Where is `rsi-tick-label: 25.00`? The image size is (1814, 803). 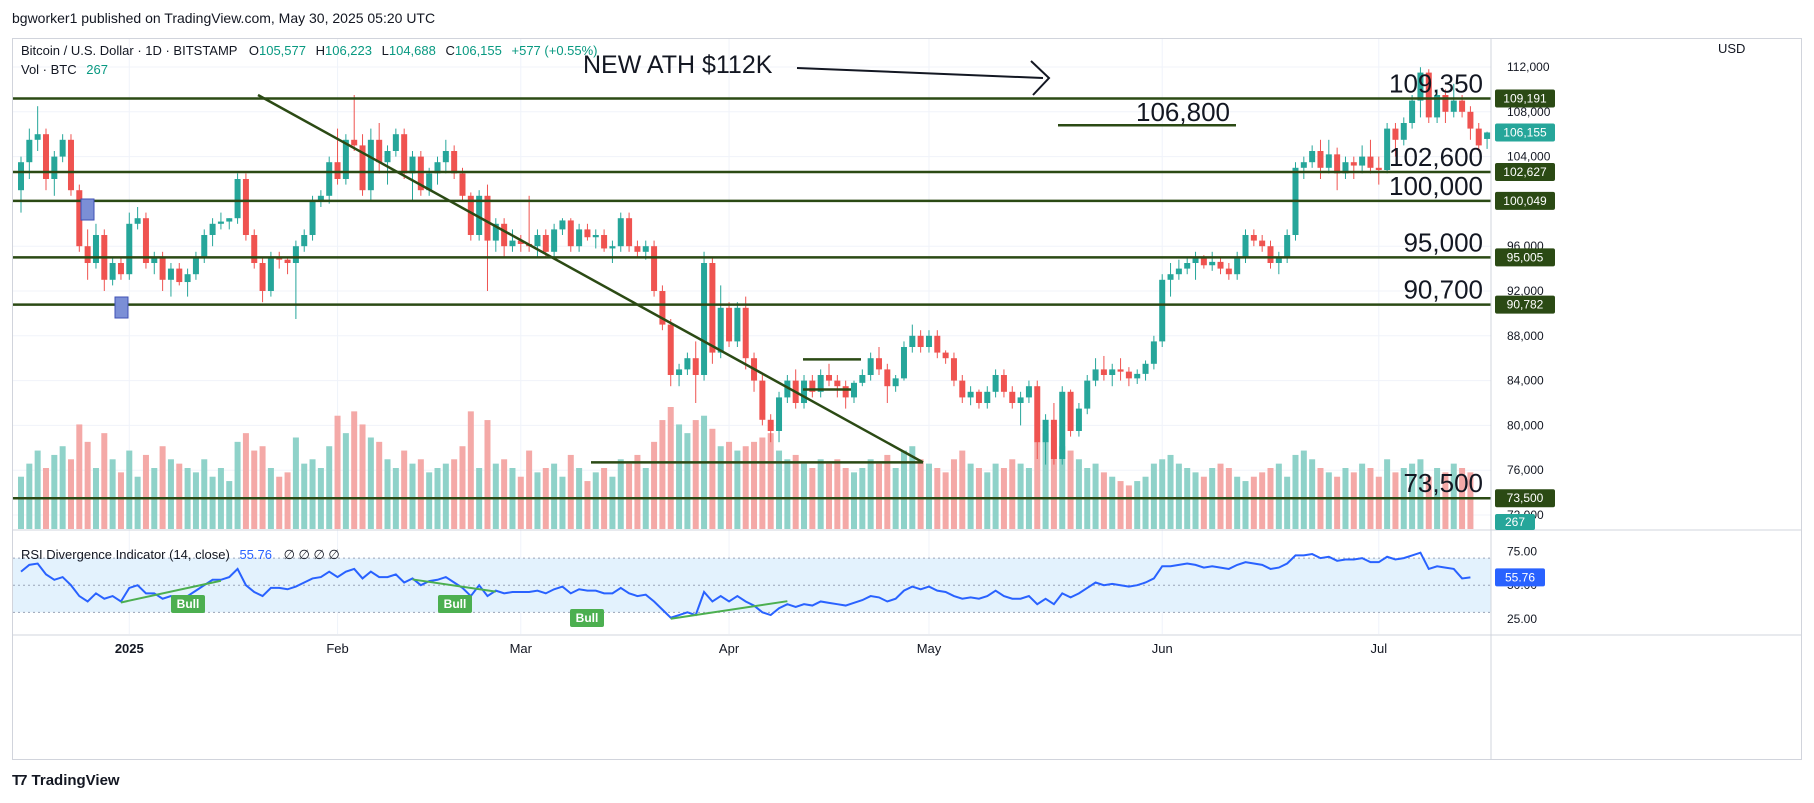 rsi-tick-label: 25.00 is located at coordinates (1522, 619).